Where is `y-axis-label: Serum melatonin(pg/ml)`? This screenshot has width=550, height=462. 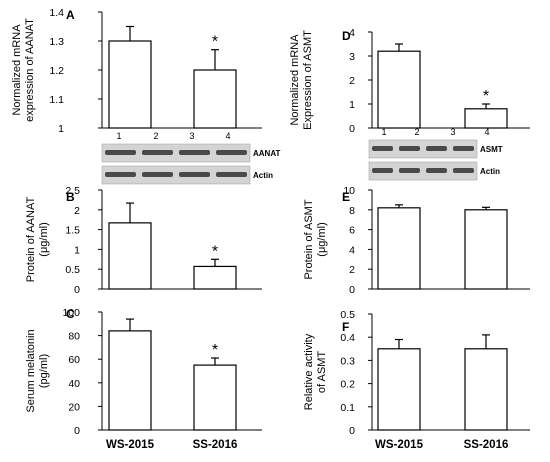 y-axis-label: Serum melatonin(pg/ml) is located at coordinates (37, 370).